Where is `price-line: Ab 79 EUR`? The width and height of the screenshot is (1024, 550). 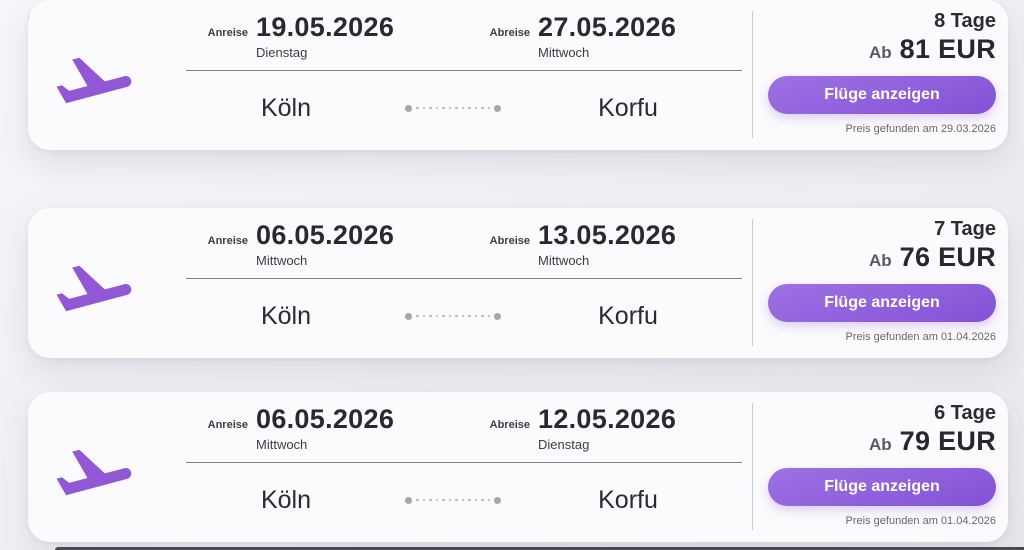
price-line: Ab 79 EUR is located at coordinates (882, 443).